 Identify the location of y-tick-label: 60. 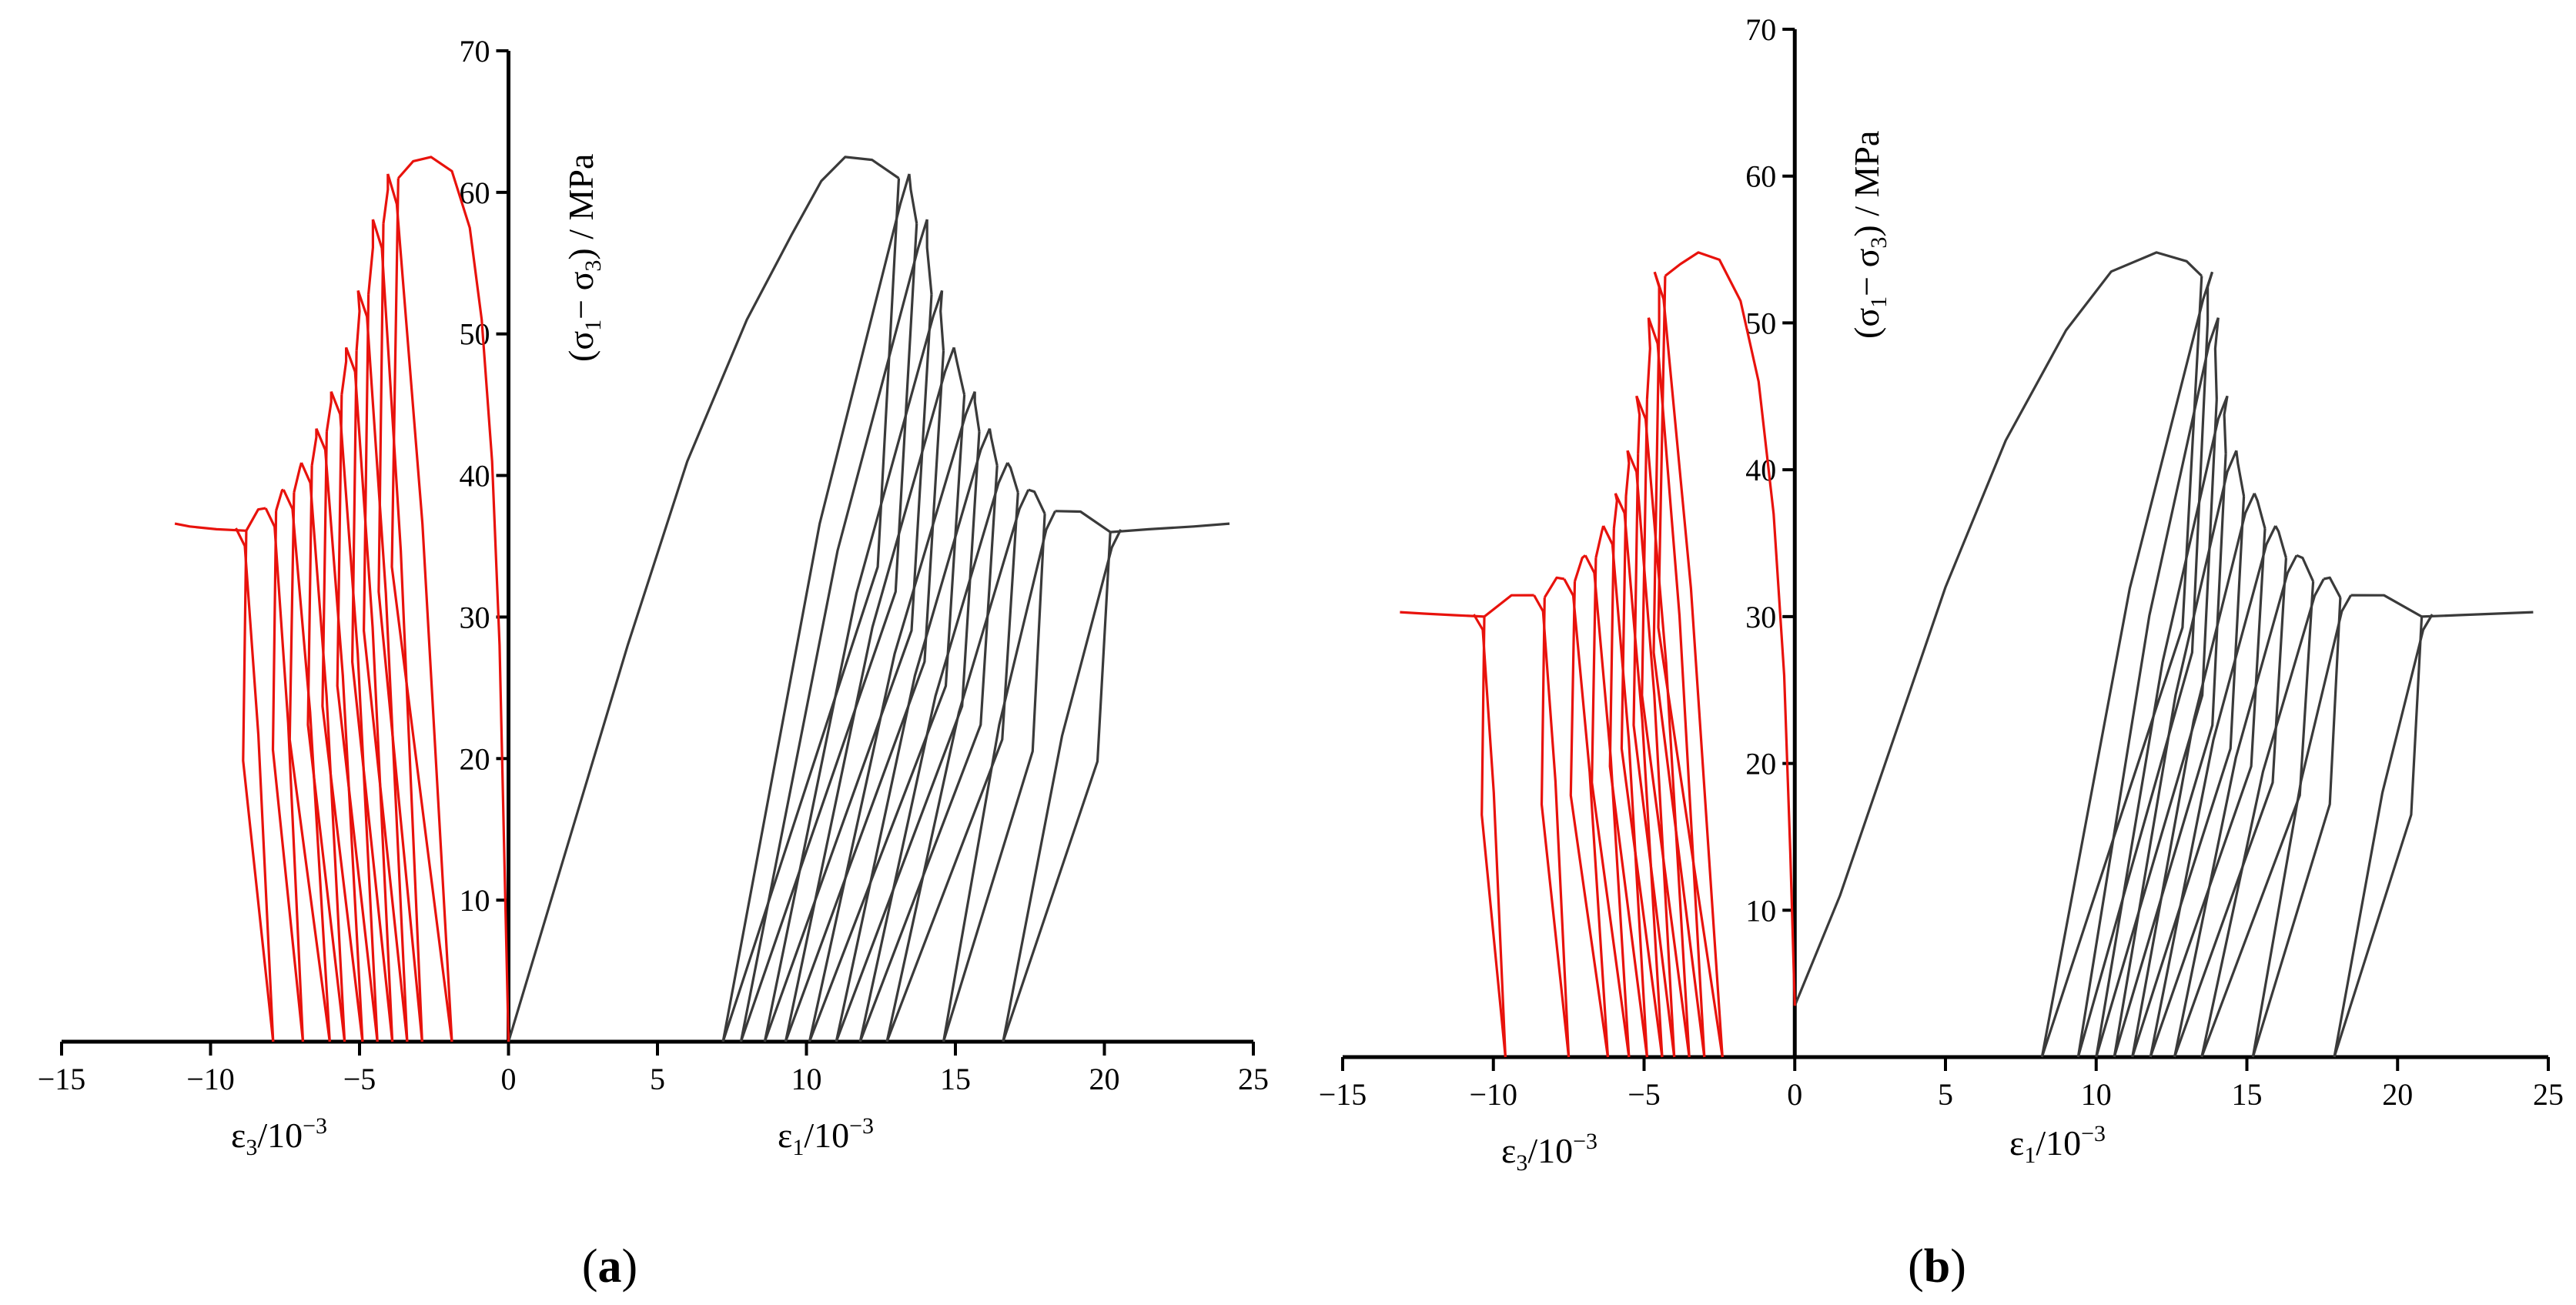
(475, 193).